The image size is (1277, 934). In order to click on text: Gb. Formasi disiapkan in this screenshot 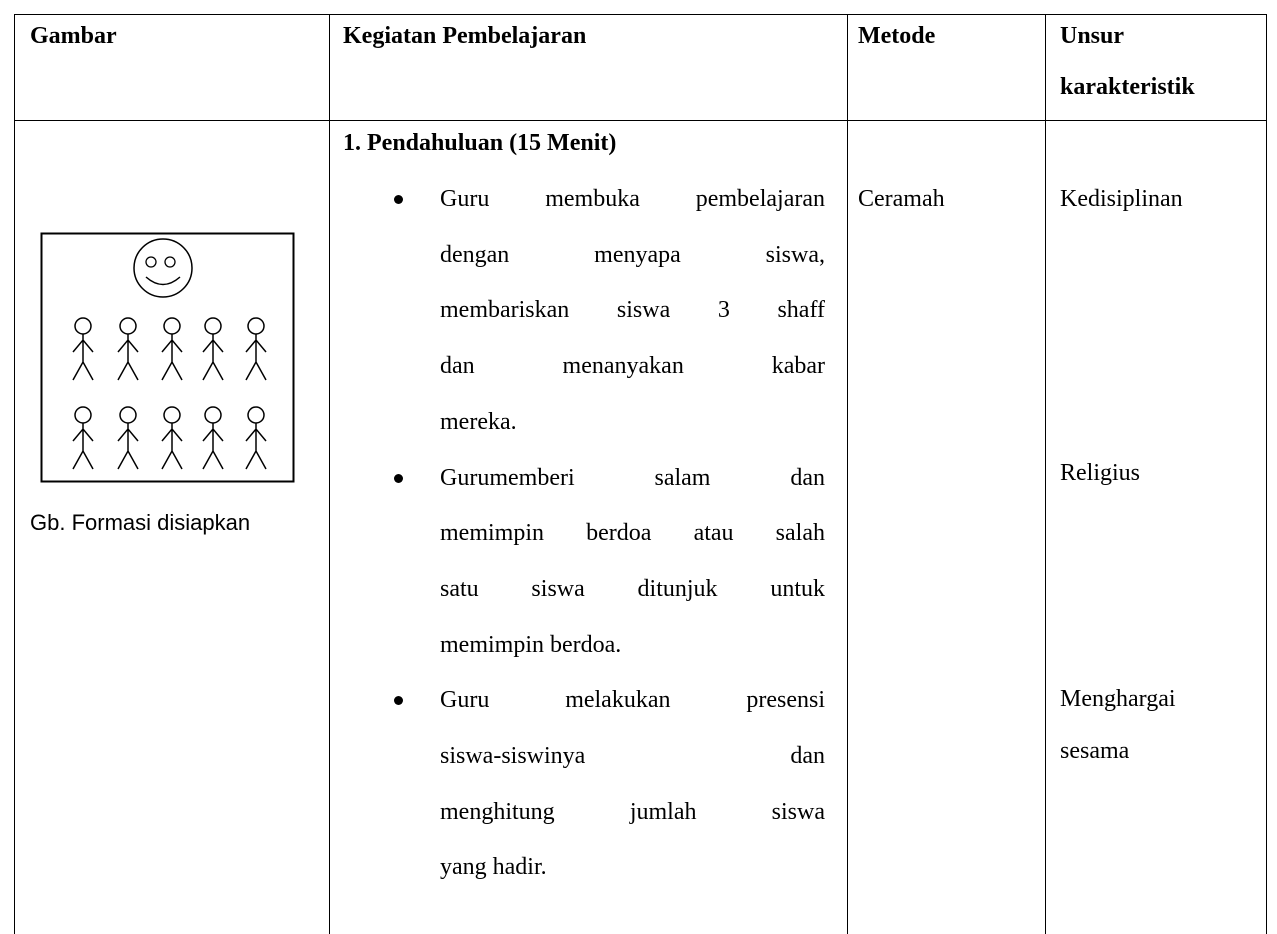, I will do `click(140, 522)`.